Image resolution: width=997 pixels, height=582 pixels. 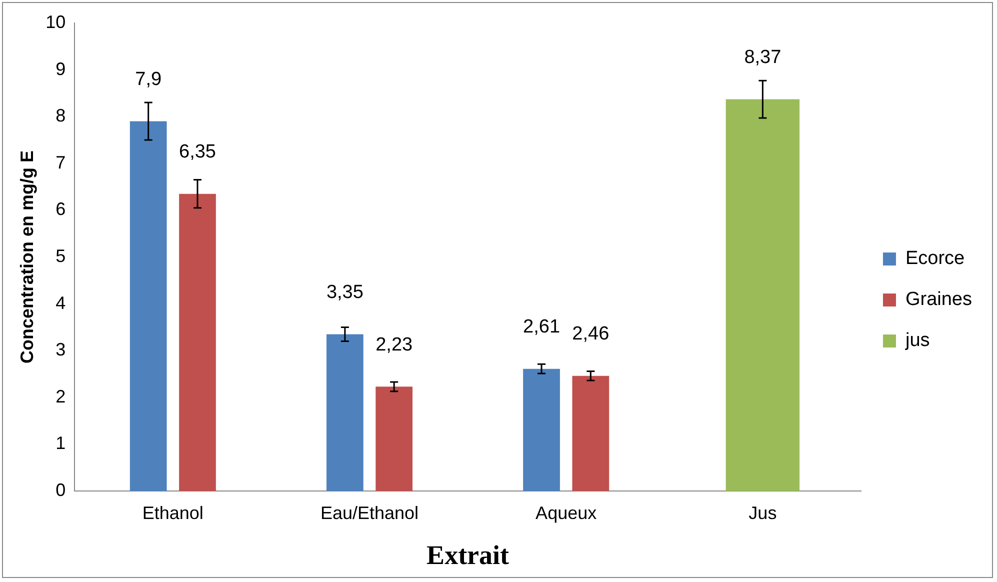 I want to click on data-label: 3,35, so click(x=345, y=292).